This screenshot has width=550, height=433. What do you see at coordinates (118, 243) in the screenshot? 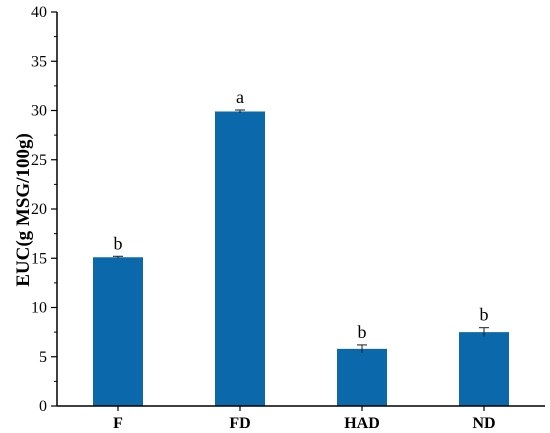
I see `significance-label-f: b` at bounding box center [118, 243].